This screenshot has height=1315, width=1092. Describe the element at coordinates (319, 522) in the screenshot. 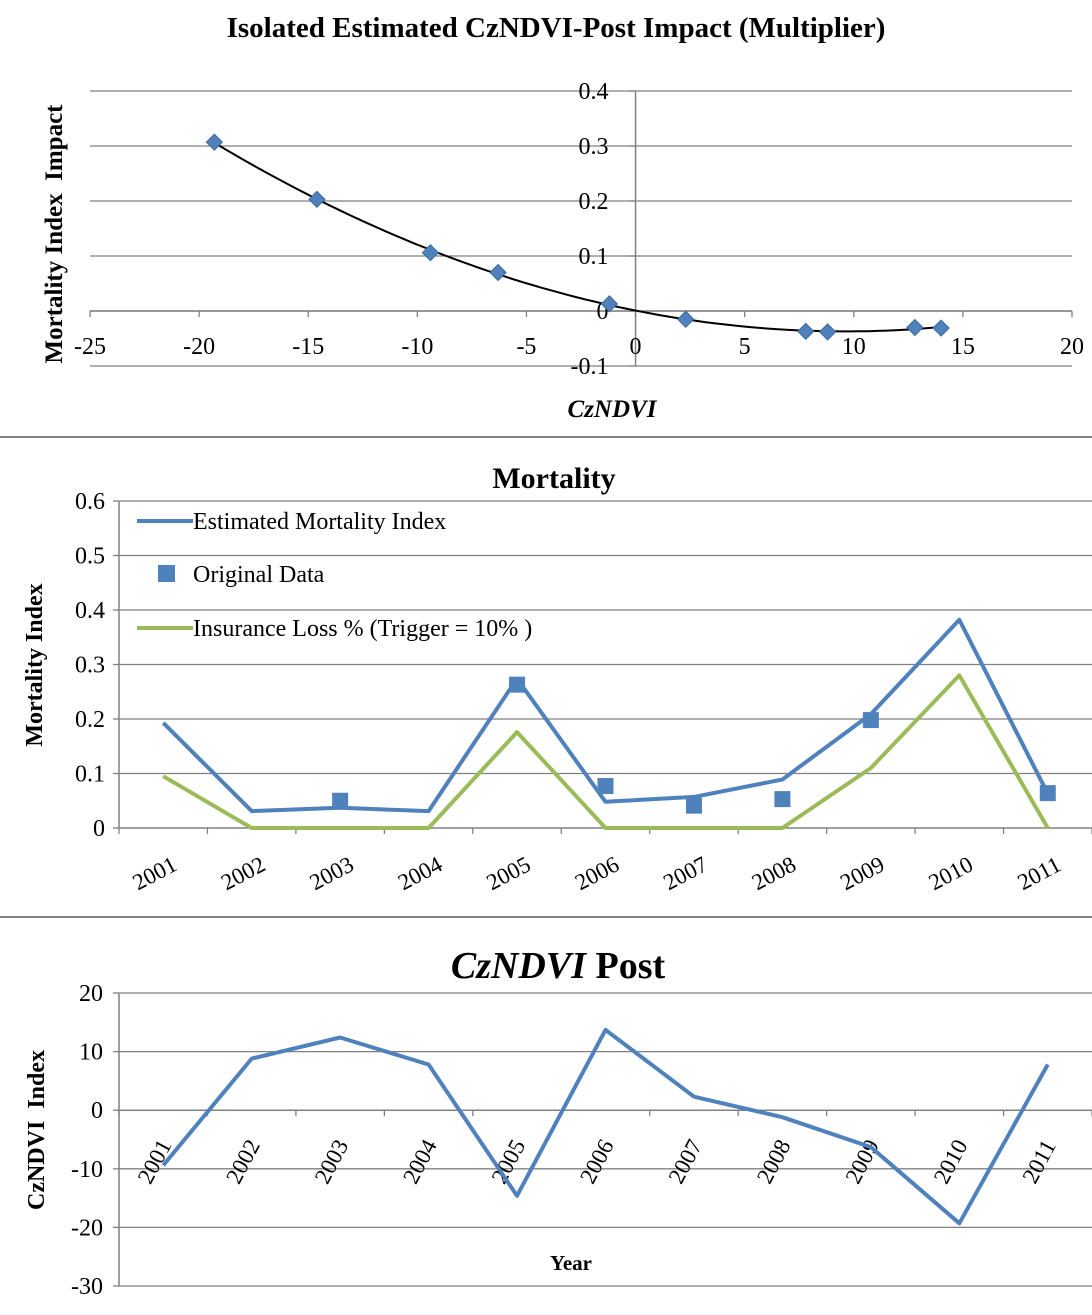

I see `legend-label: Estimated Mortality Index` at that location.